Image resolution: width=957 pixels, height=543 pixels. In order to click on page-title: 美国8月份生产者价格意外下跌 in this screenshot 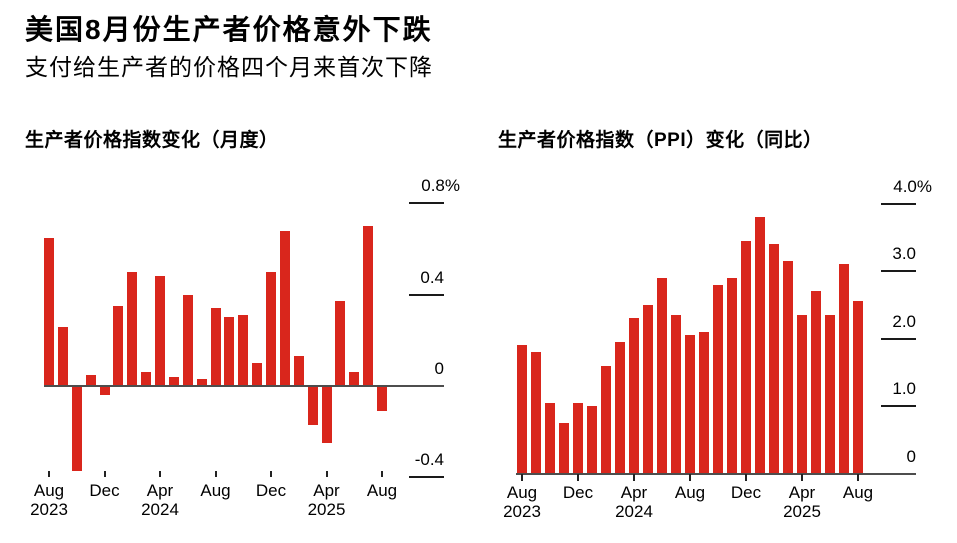, I will do `click(229, 29)`.